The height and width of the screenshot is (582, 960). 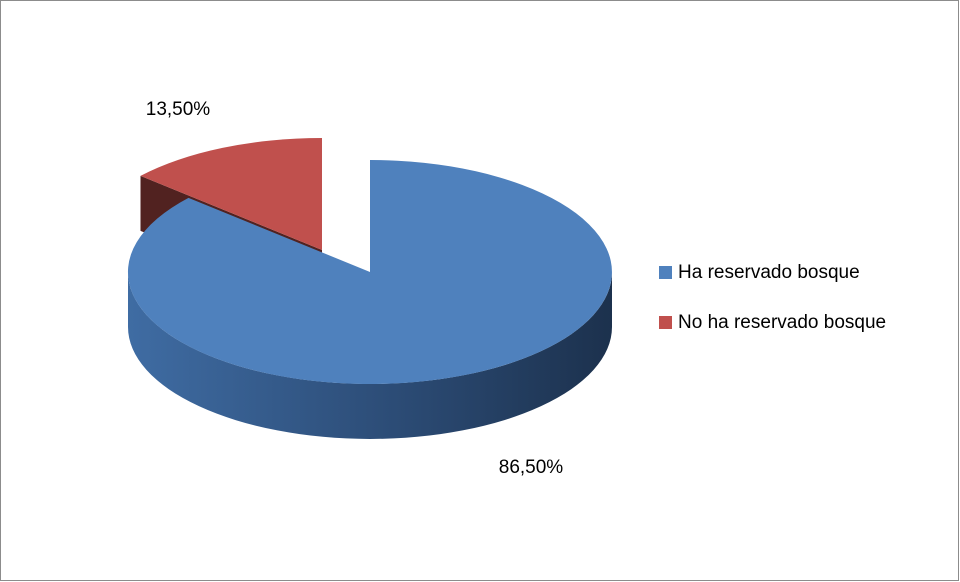 What do you see at coordinates (231, 194) in the screenshot?
I see `slice` at bounding box center [231, 194].